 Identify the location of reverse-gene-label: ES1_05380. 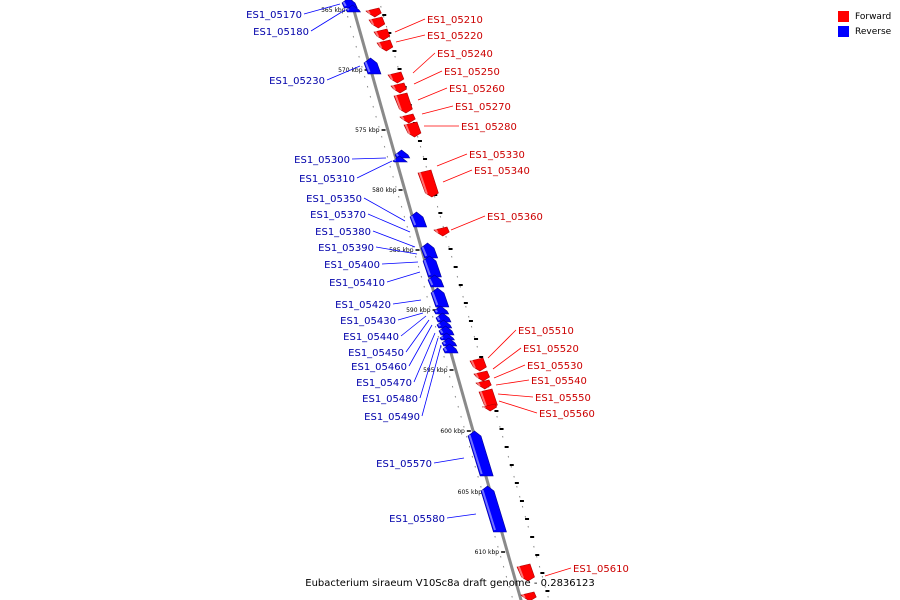
(343, 232).